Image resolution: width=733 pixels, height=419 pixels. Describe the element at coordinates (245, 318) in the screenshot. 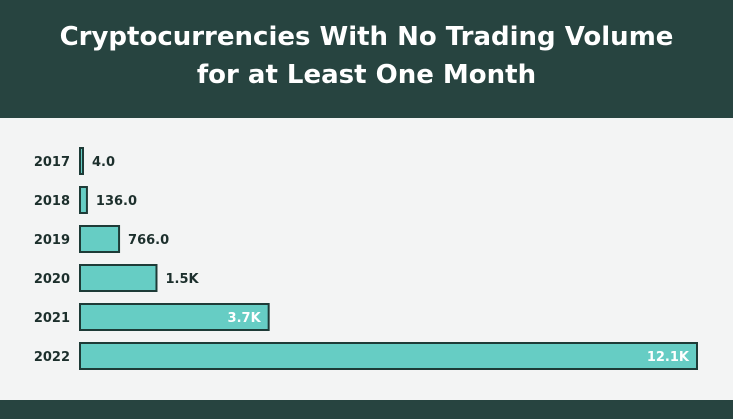

I see `value-label-2021: 3.7K` at that location.